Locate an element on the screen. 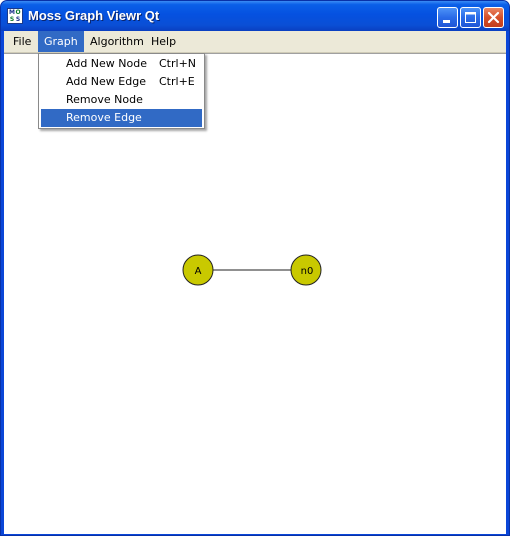 This screenshot has width=510, height=536. menu-file: File is located at coordinates (22, 41).